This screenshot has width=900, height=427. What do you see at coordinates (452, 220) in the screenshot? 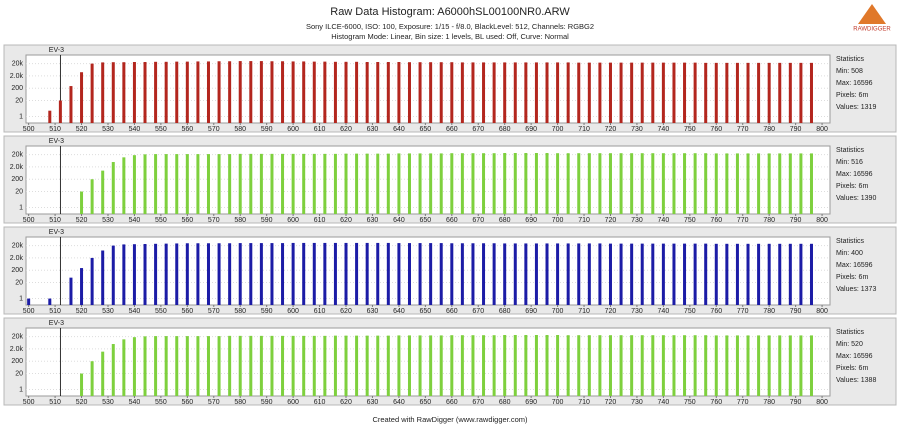
I see `x-tick-label: 660` at bounding box center [452, 220].